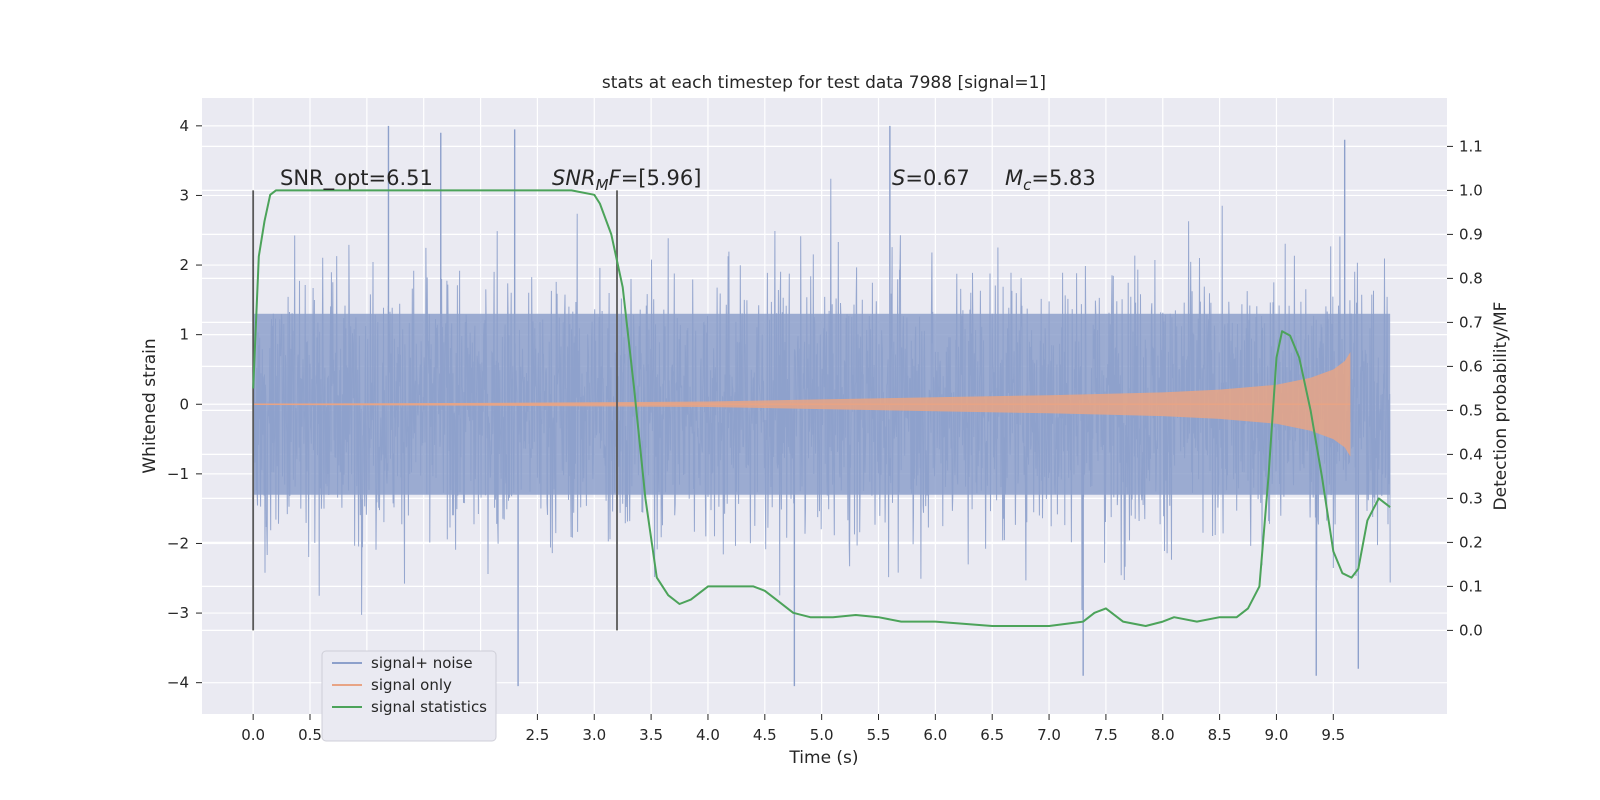 The image size is (1600, 800). What do you see at coordinates (184, 265) in the screenshot?
I see `left-y-tick-label: 2` at bounding box center [184, 265].